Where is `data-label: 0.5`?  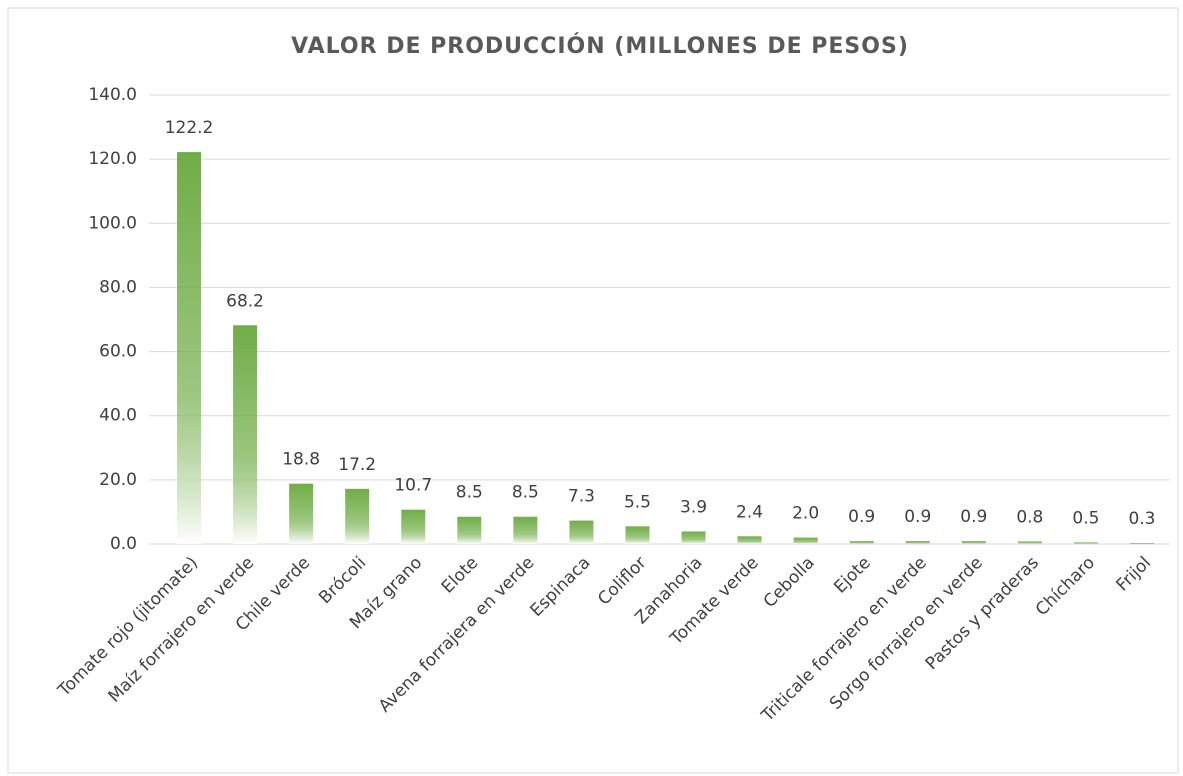 data-label: 0.5 is located at coordinates (1085, 518).